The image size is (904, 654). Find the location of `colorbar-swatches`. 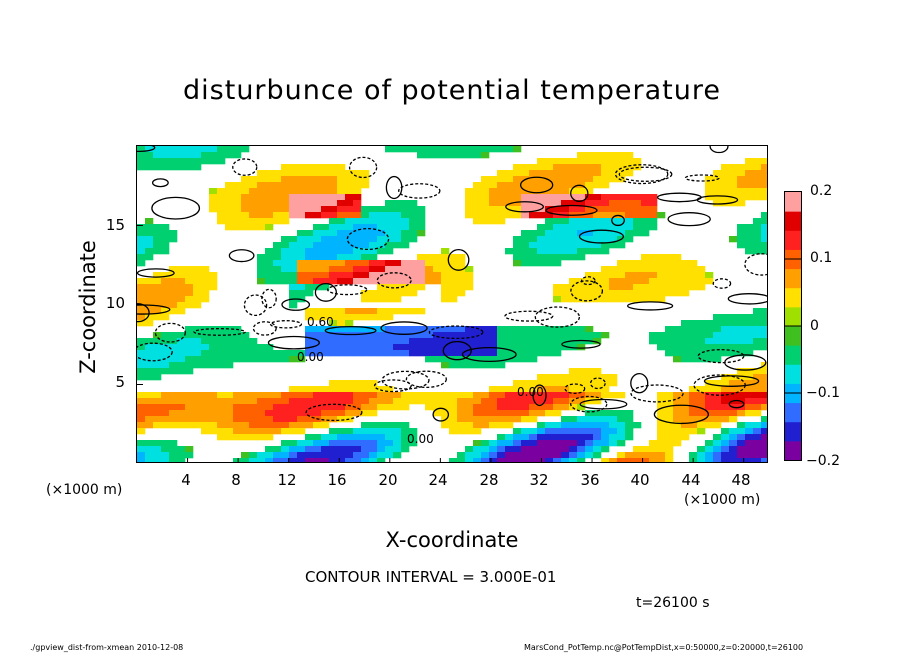

colorbar-swatches is located at coordinates (793, 326).